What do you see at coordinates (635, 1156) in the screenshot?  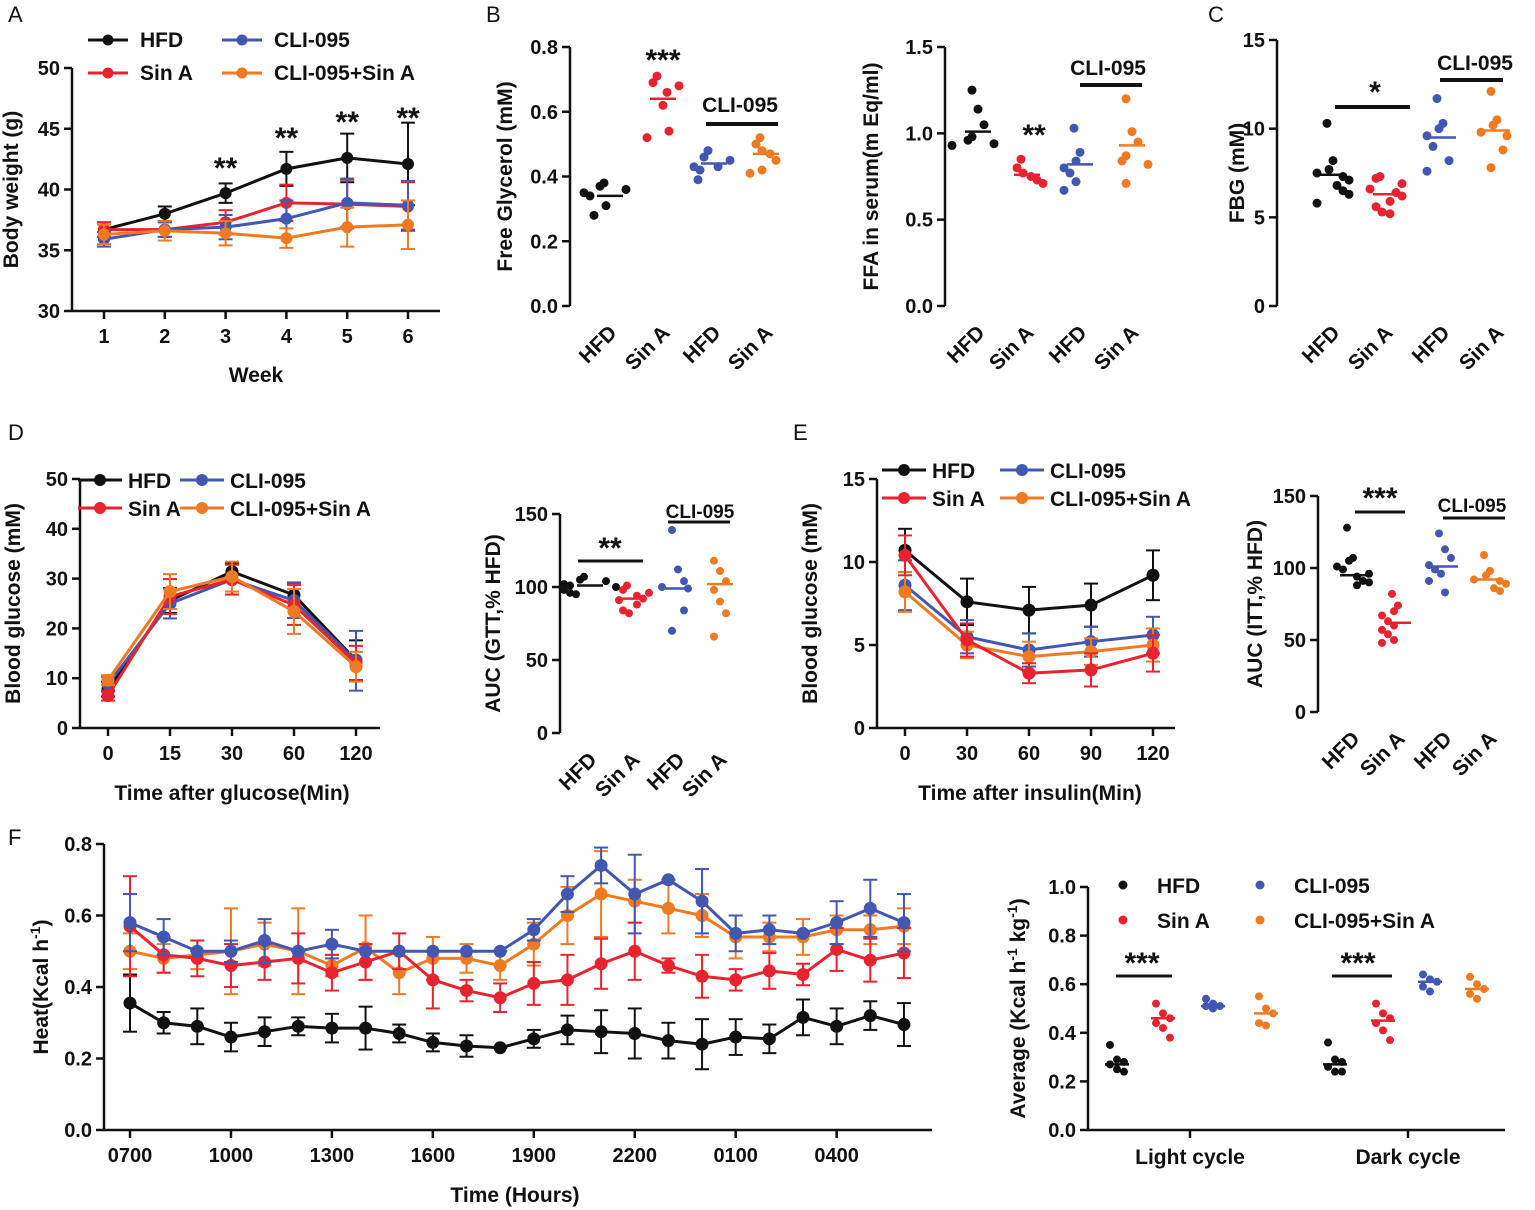 I see `x-tick-label: 2200` at bounding box center [635, 1156].